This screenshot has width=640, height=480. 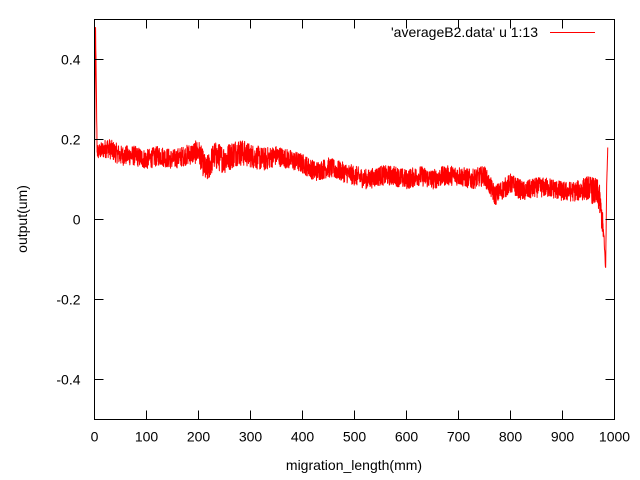 What do you see at coordinates (614, 437) in the screenshot?
I see `x-tick-label: 1000` at bounding box center [614, 437].